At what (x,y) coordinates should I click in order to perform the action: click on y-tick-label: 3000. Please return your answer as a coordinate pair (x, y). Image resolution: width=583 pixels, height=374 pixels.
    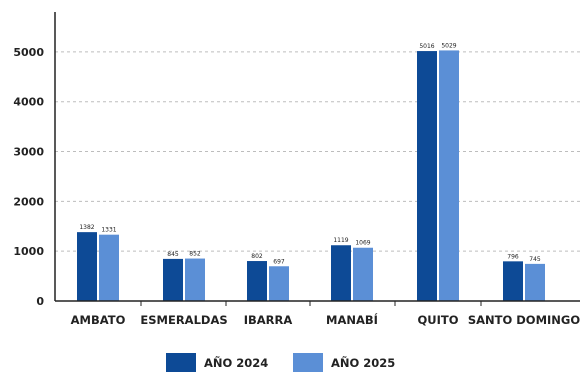
    Looking at the image, I should click on (28, 152).